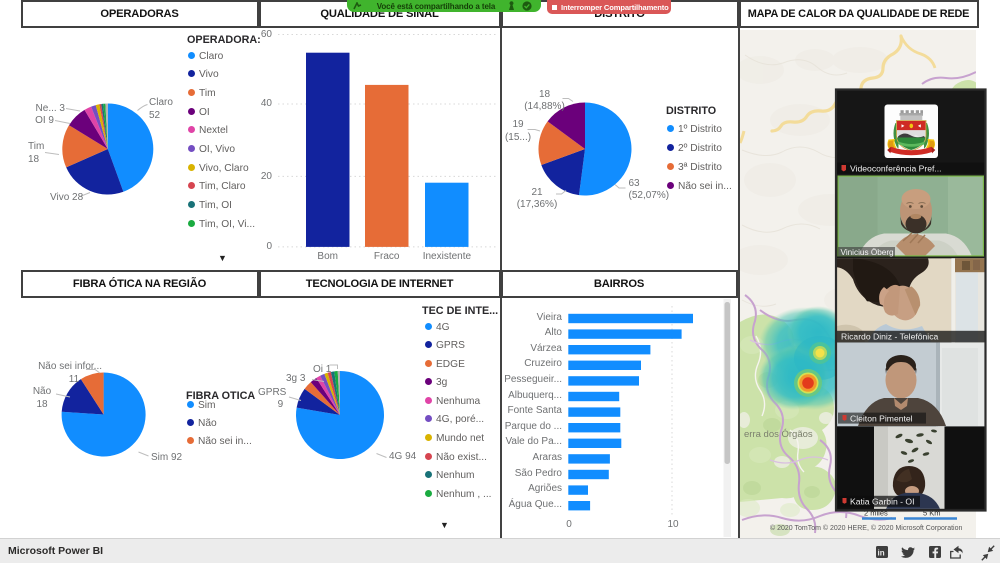  Describe the element at coordinates (881, 552) in the screenshot. I see `svg-text: in` at that location.